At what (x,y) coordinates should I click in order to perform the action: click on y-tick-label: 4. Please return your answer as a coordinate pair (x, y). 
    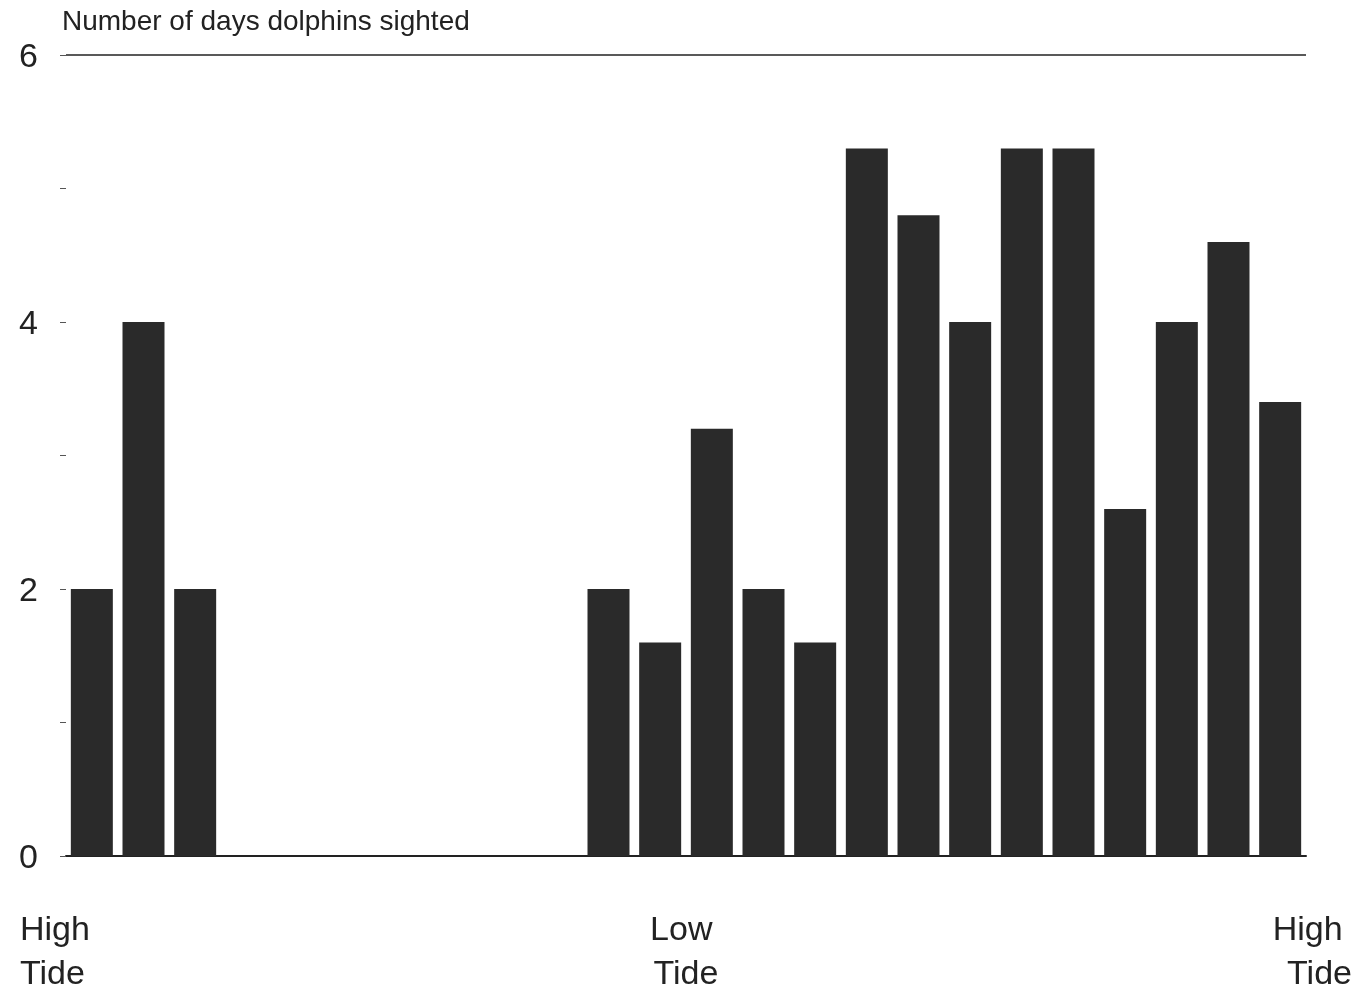
    Looking at the image, I should click on (28, 322).